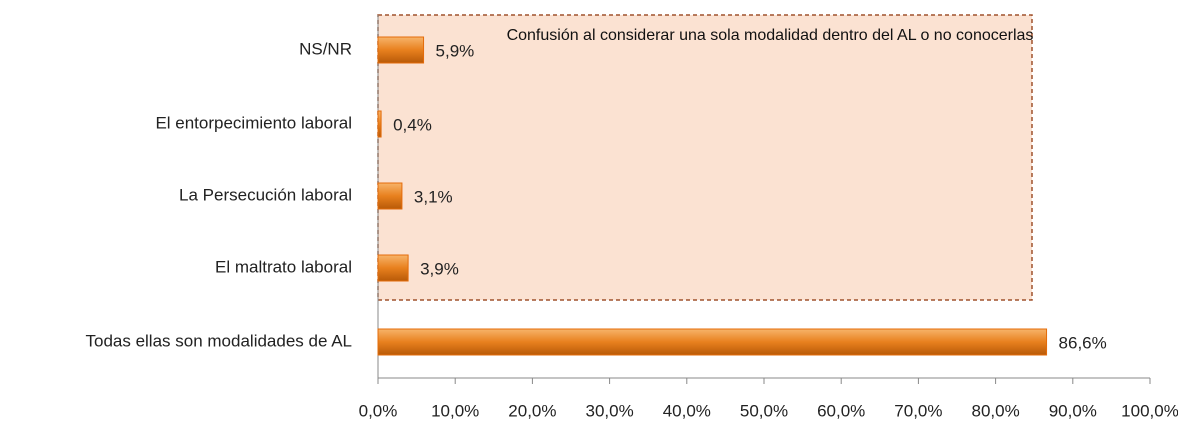  Describe the element at coordinates (455, 410) in the screenshot. I see `x-tick-label: 10,0%` at that location.